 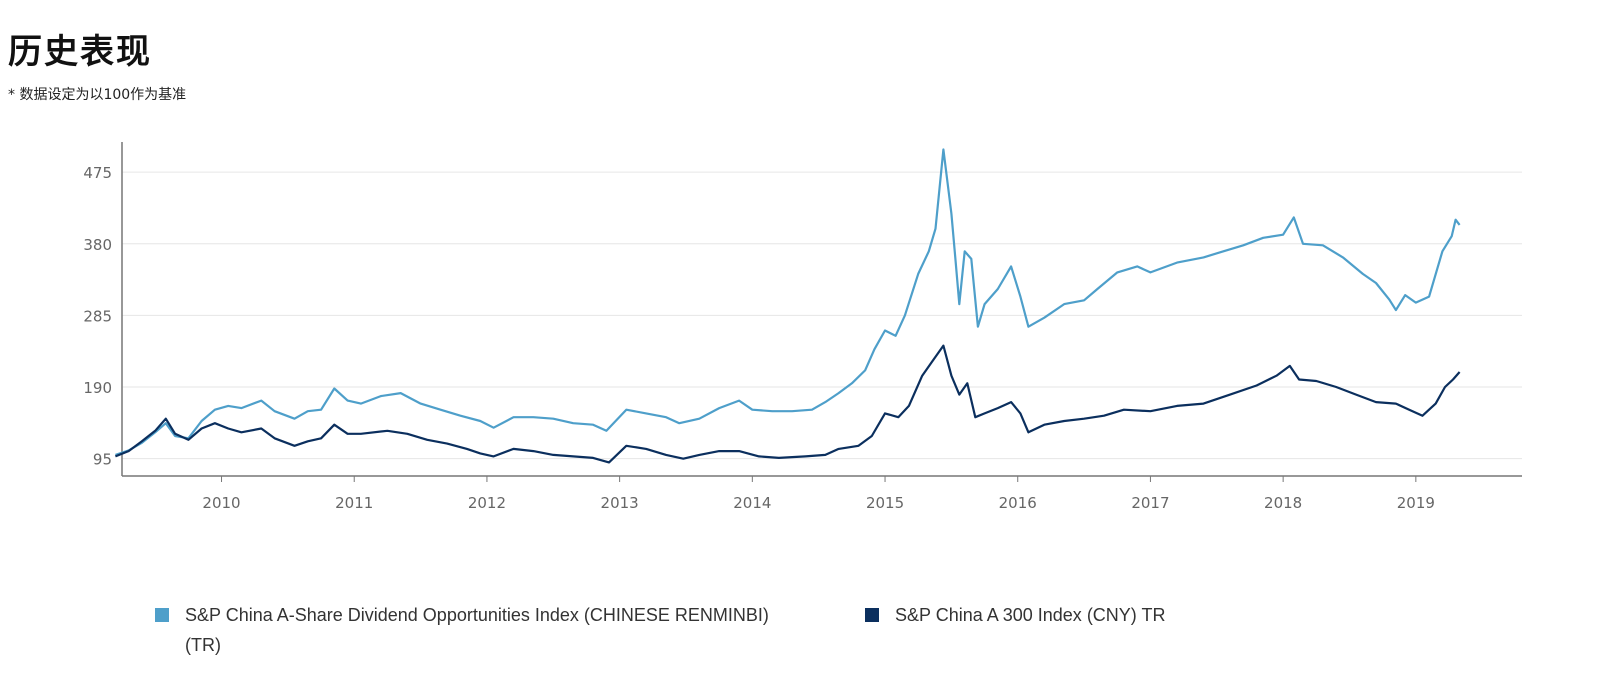 What do you see at coordinates (162, 615) in the screenshot?
I see `legend-swatch-dividend-index` at bounding box center [162, 615].